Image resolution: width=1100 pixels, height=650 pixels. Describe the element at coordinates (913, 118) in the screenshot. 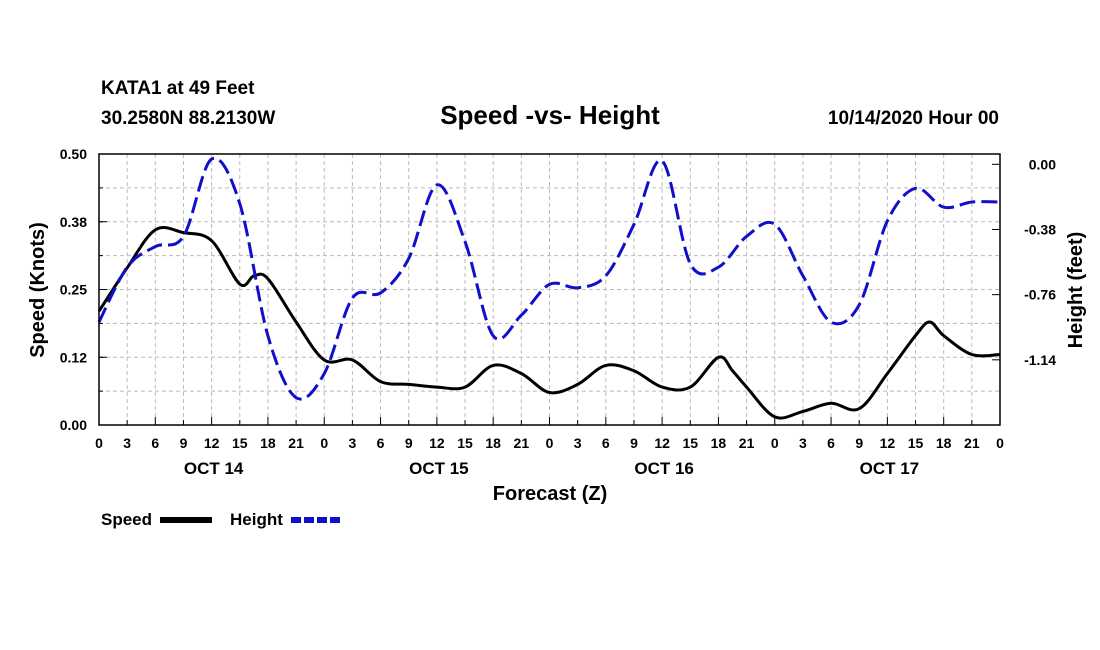

I see `run-time-label: 10/14/2020 Hour 00` at that location.